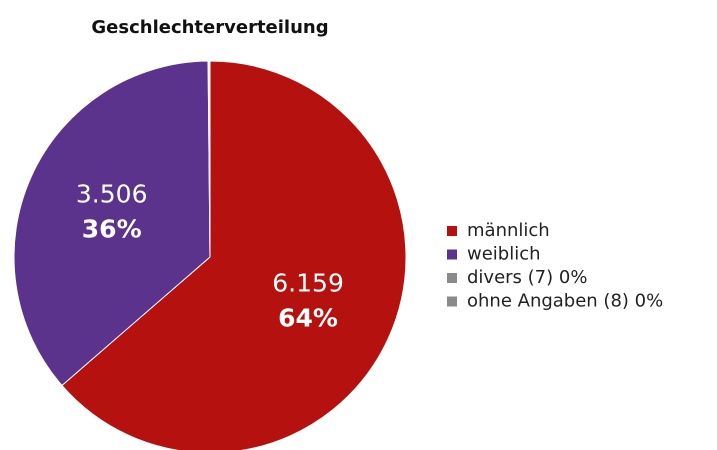 The height and width of the screenshot is (450, 717). I want to click on legend-label: weiblich, so click(504, 254).